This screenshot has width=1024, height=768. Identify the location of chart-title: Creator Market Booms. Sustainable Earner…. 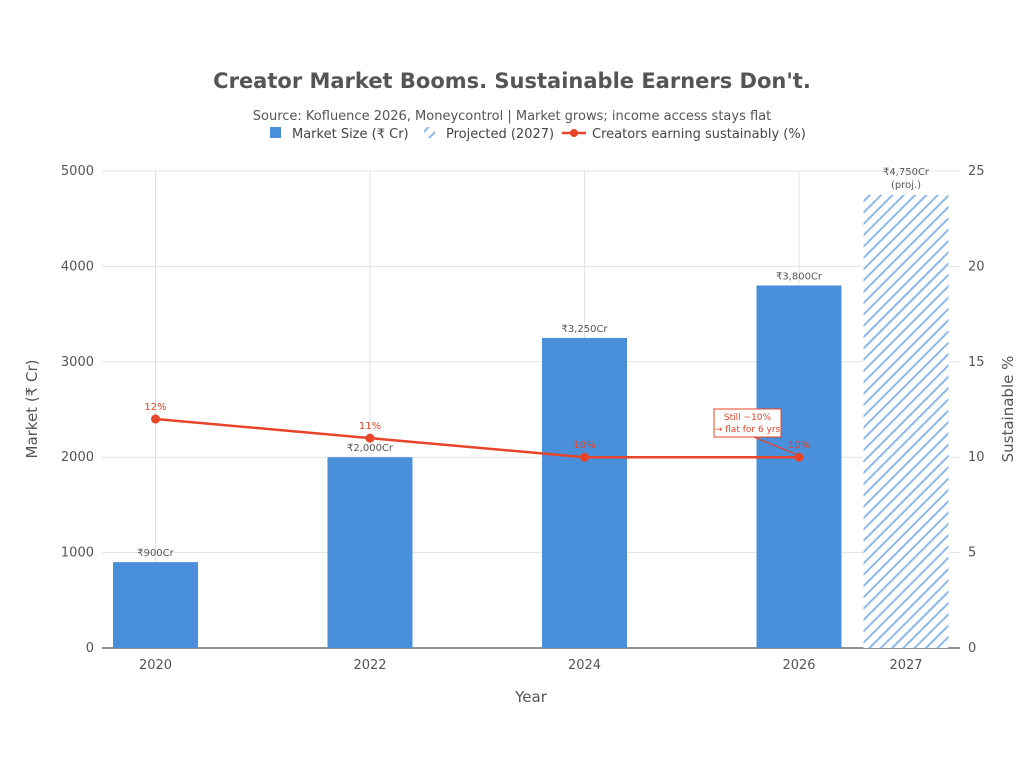
(512, 81).